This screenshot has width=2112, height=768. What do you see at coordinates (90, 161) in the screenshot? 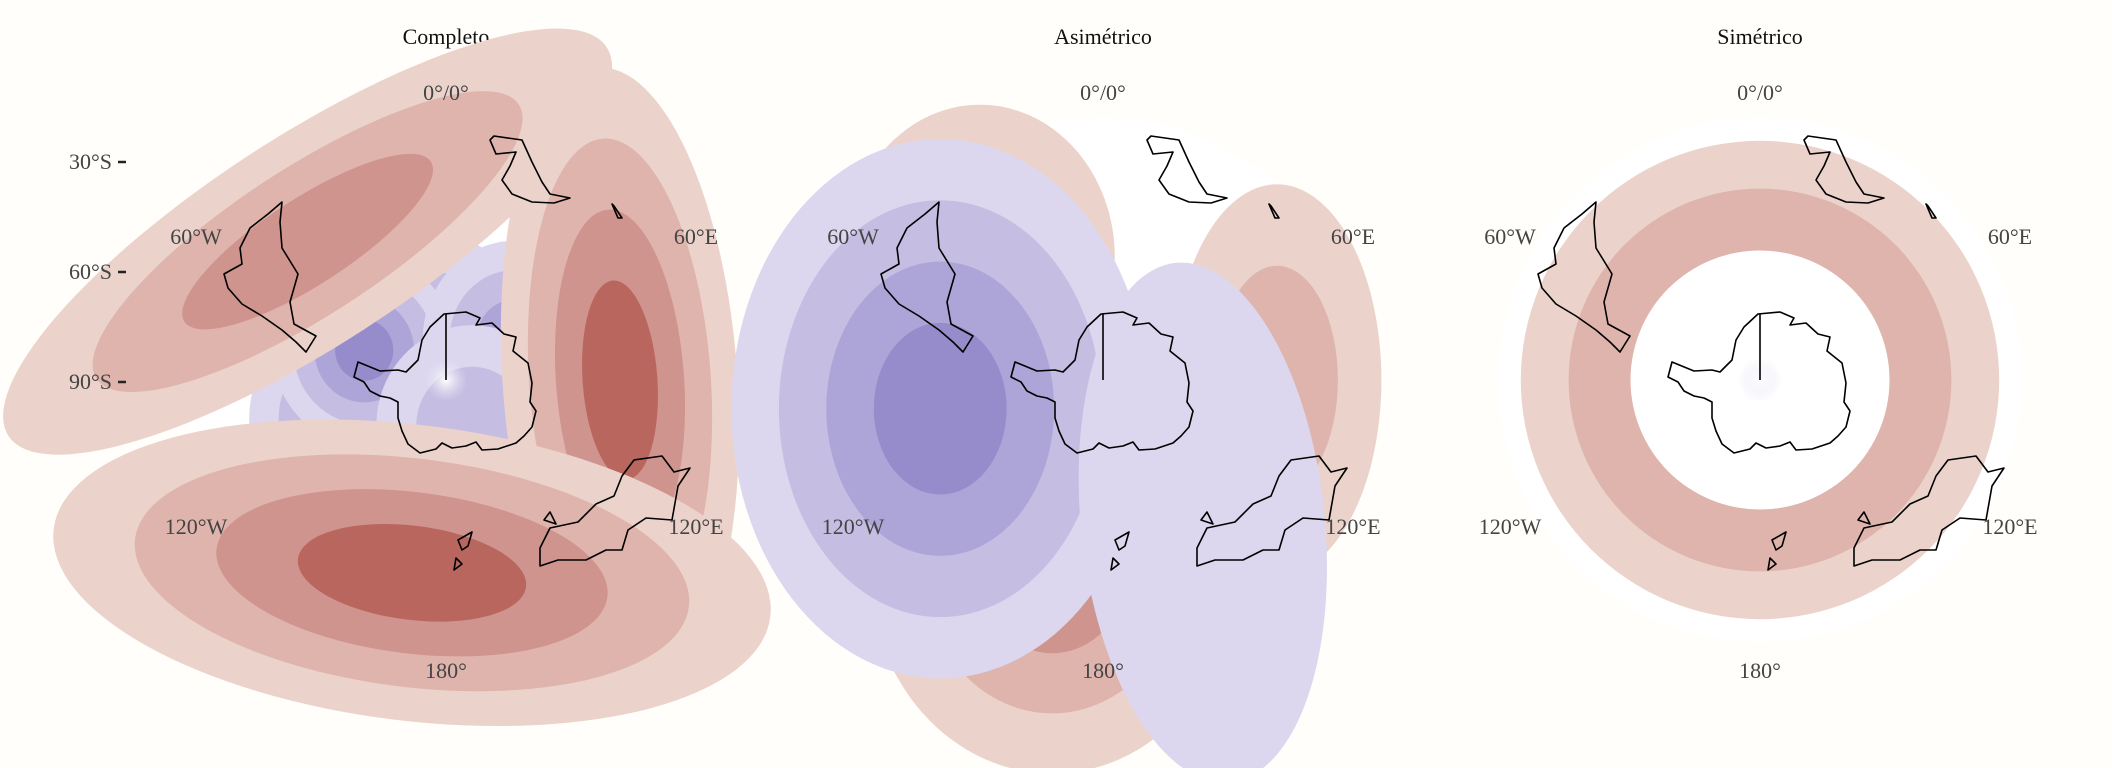
I see `lat-tick-label: 30°S` at bounding box center [90, 161].